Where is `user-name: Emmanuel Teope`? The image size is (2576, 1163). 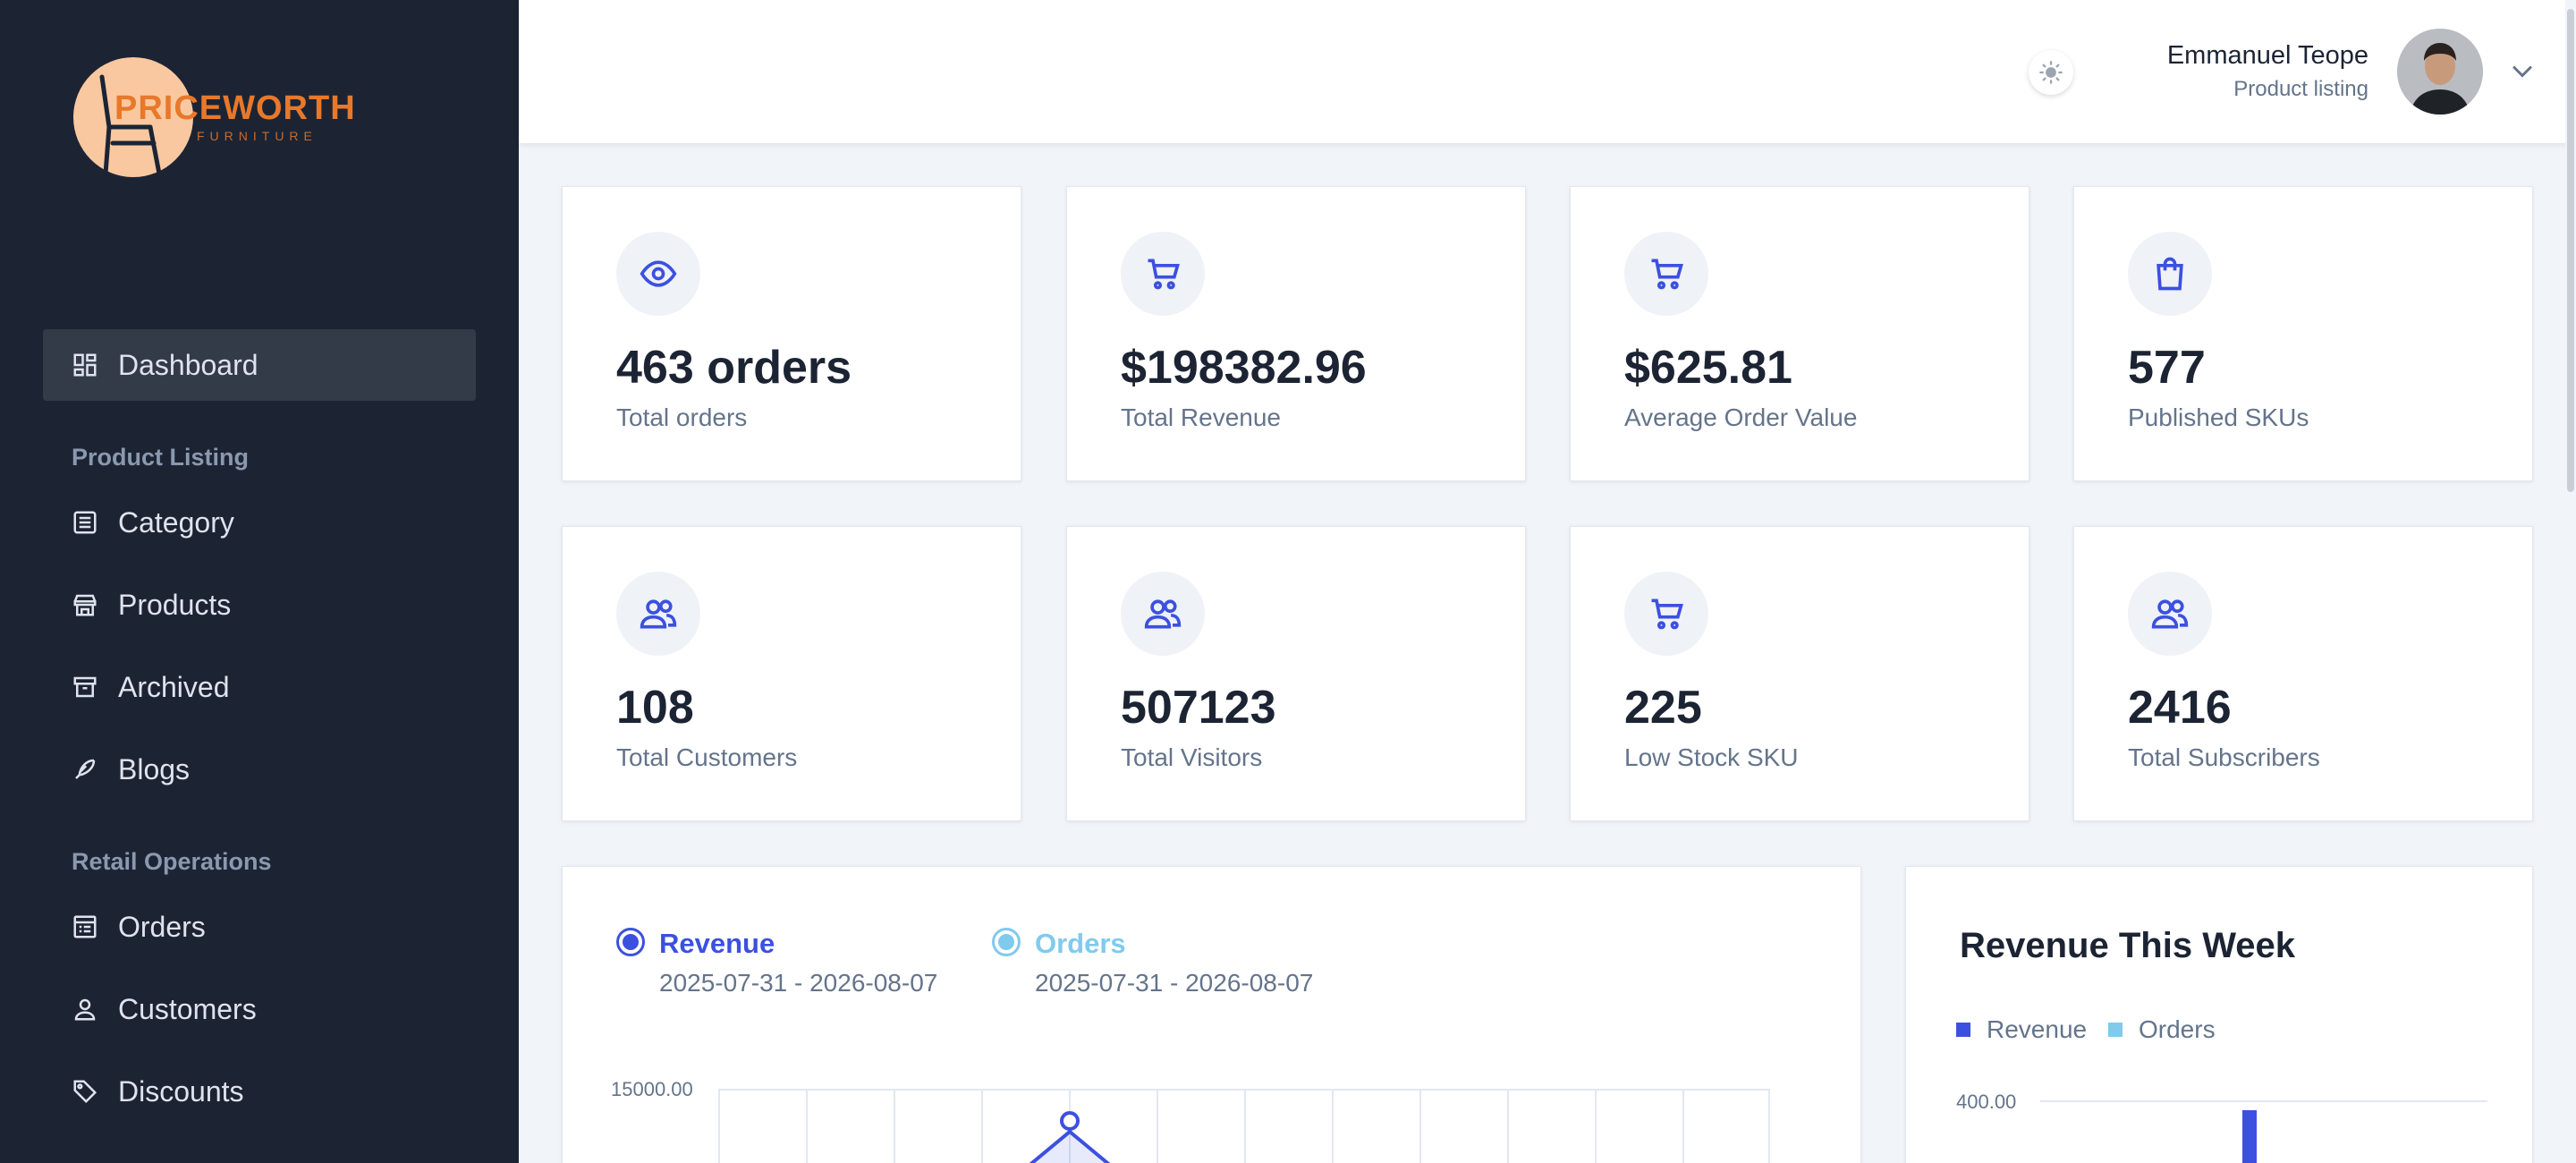 user-name: Emmanuel Teope is located at coordinates (2267, 55).